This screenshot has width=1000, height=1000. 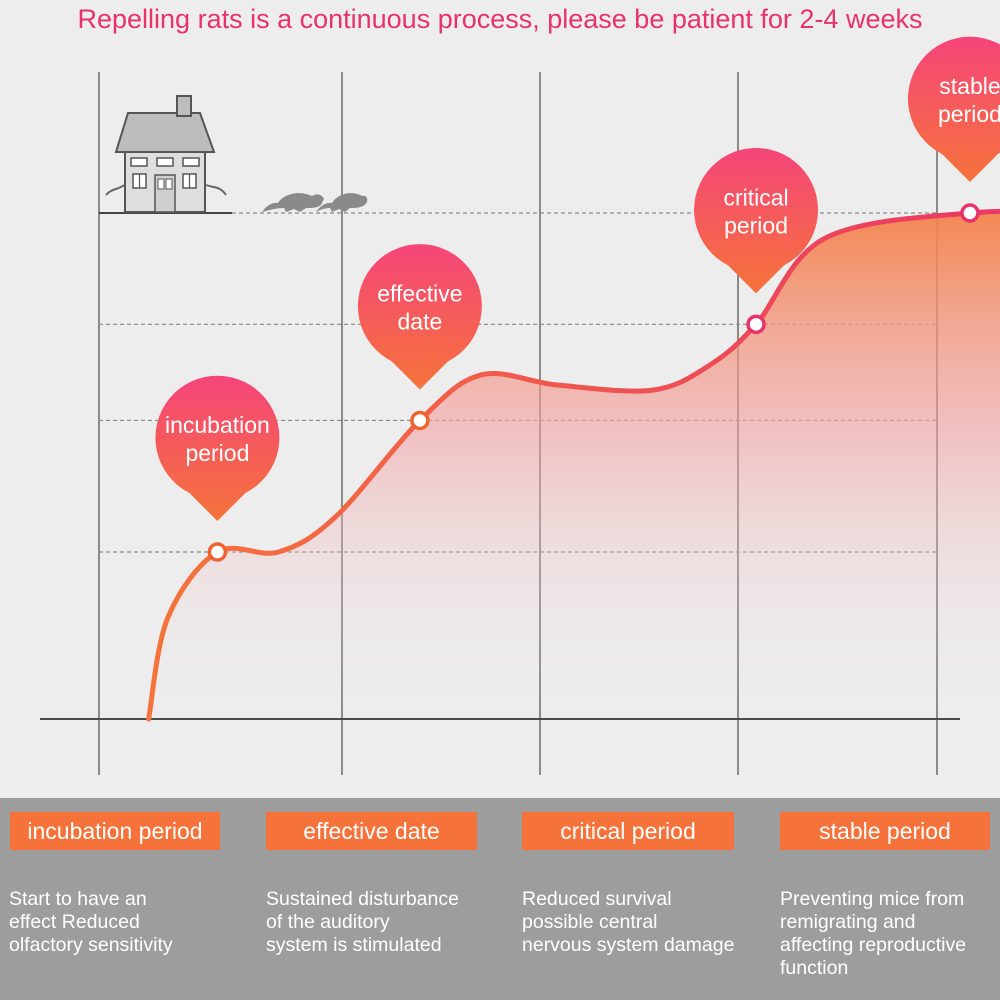 I want to click on description-line: of the auditory, so click(x=328, y=922).